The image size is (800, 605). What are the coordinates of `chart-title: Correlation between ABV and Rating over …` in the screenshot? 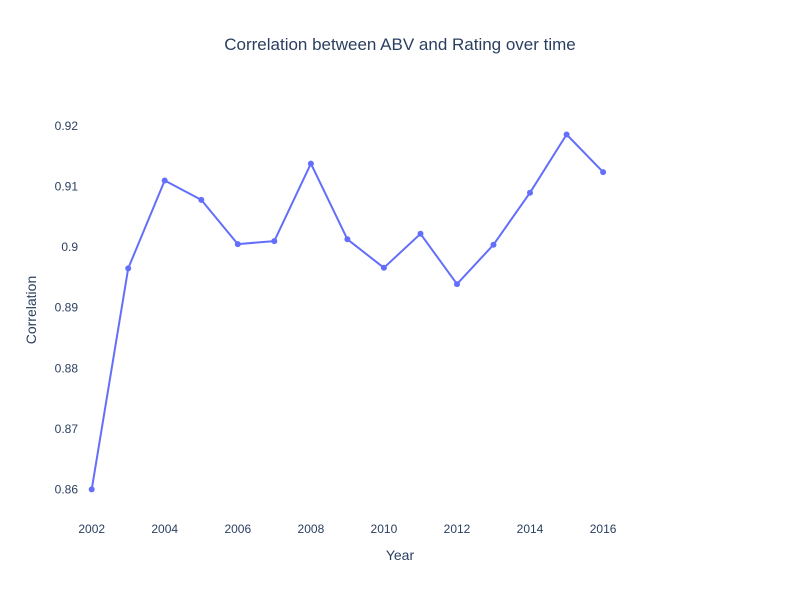 It's located at (400, 44).